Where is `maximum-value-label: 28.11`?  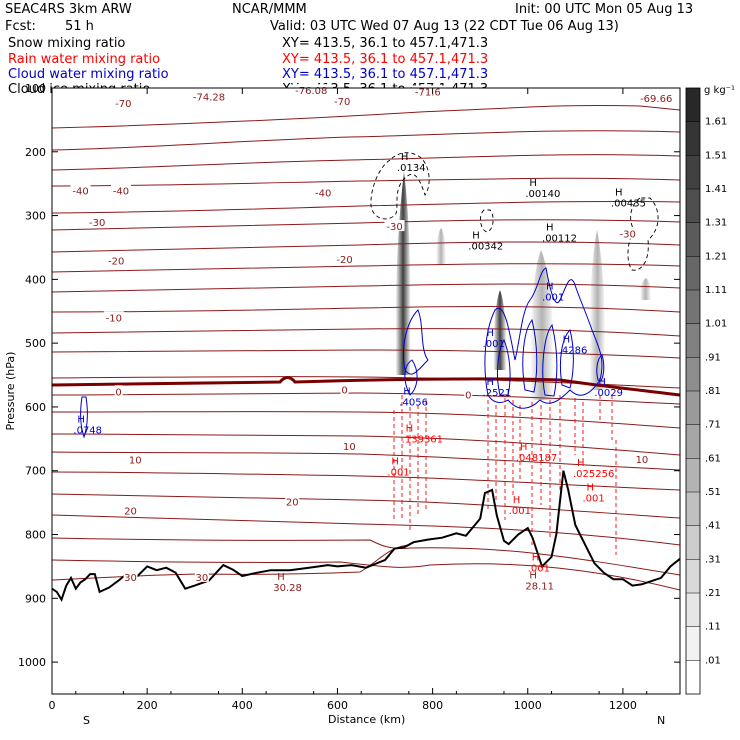 maximum-value-label: 28.11 is located at coordinates (539, 586).